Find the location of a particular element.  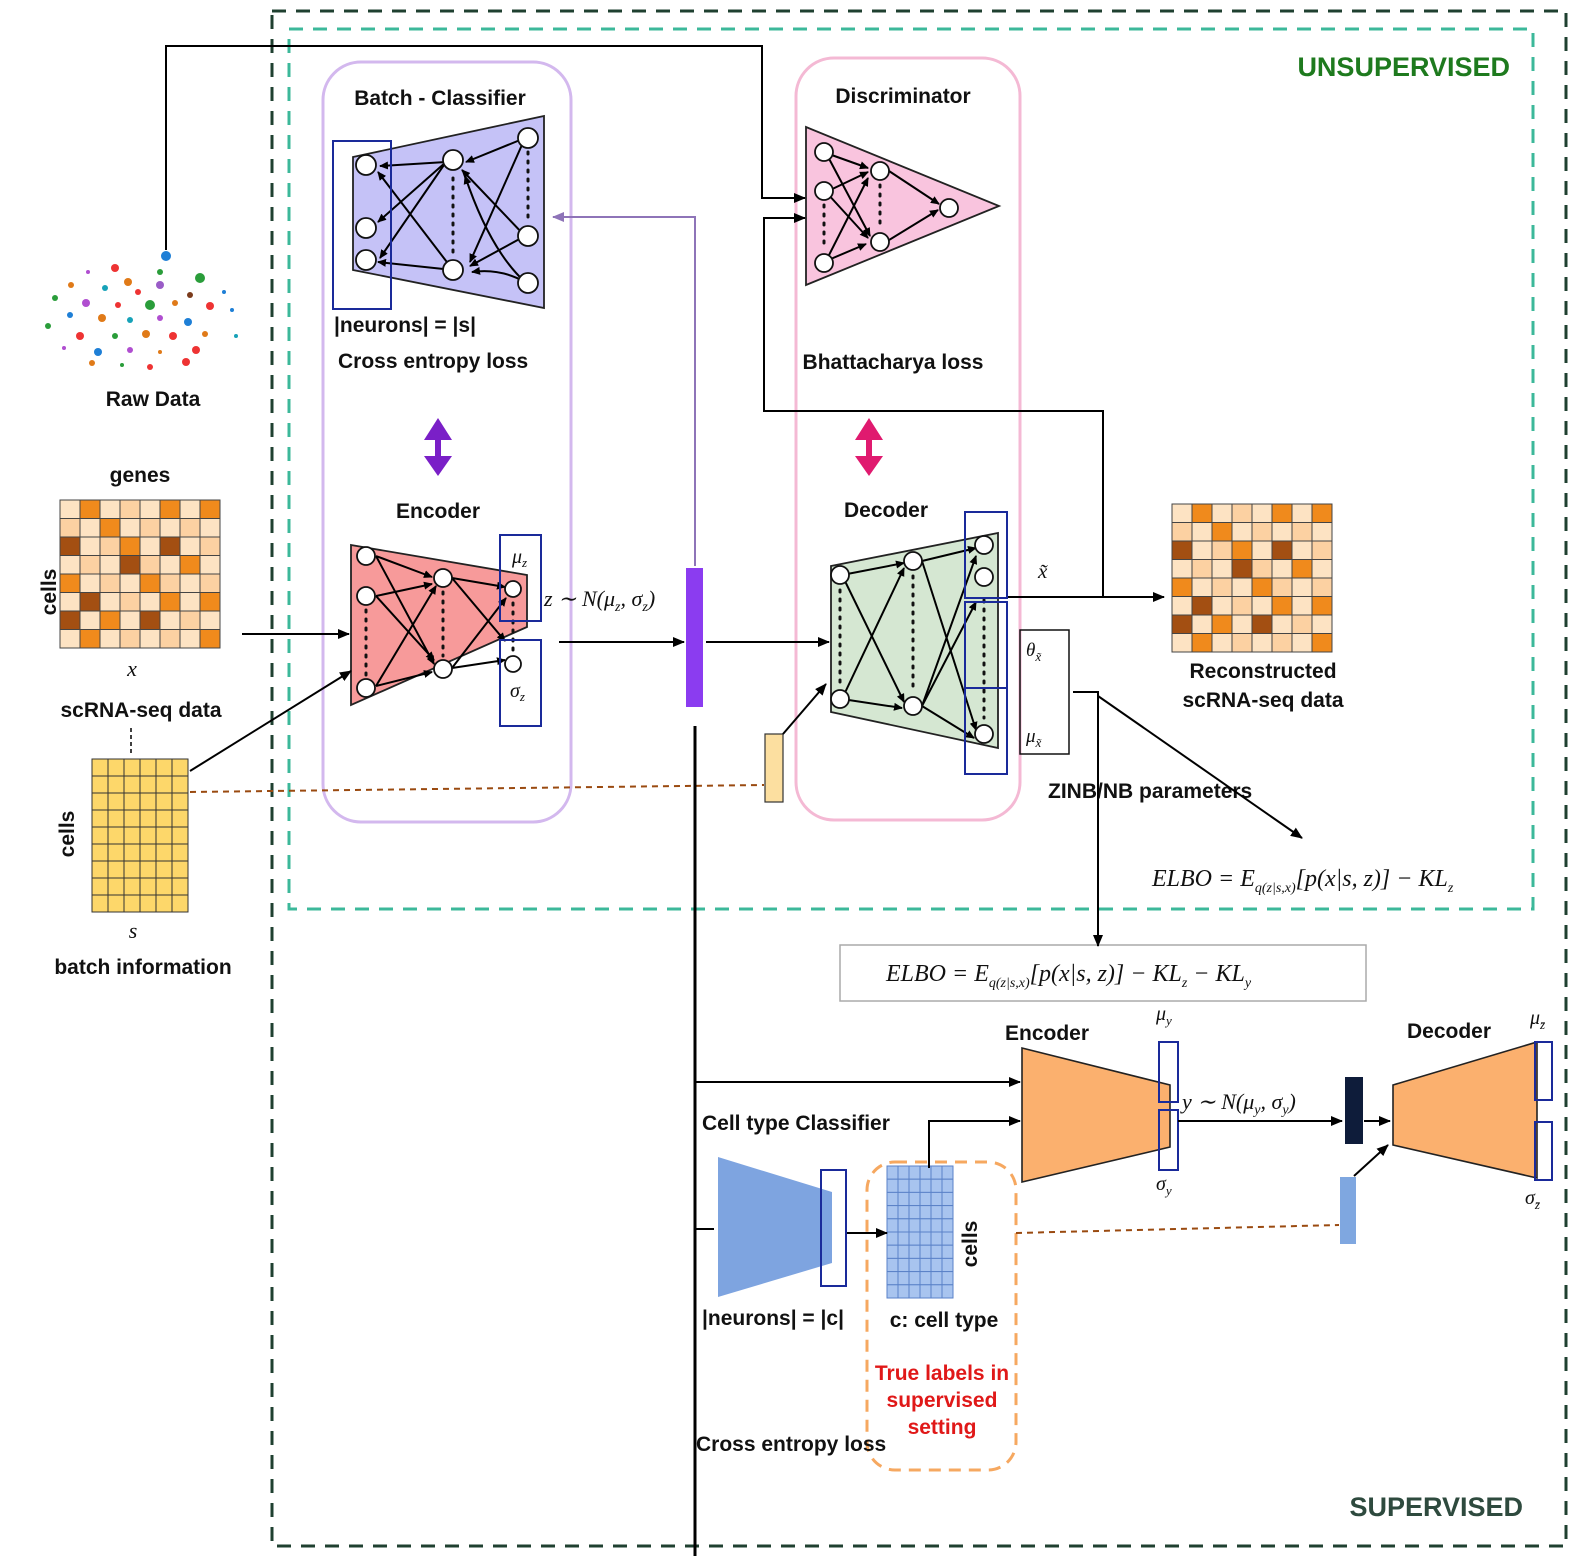

true-labels-line1: True labels in is located at coordinates (942, 1373).